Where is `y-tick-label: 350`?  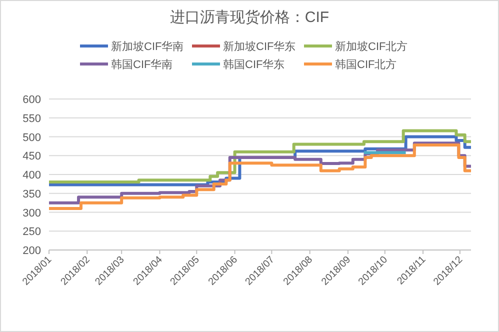
y-tick-label: 350 is located at coordinates (31, 194).